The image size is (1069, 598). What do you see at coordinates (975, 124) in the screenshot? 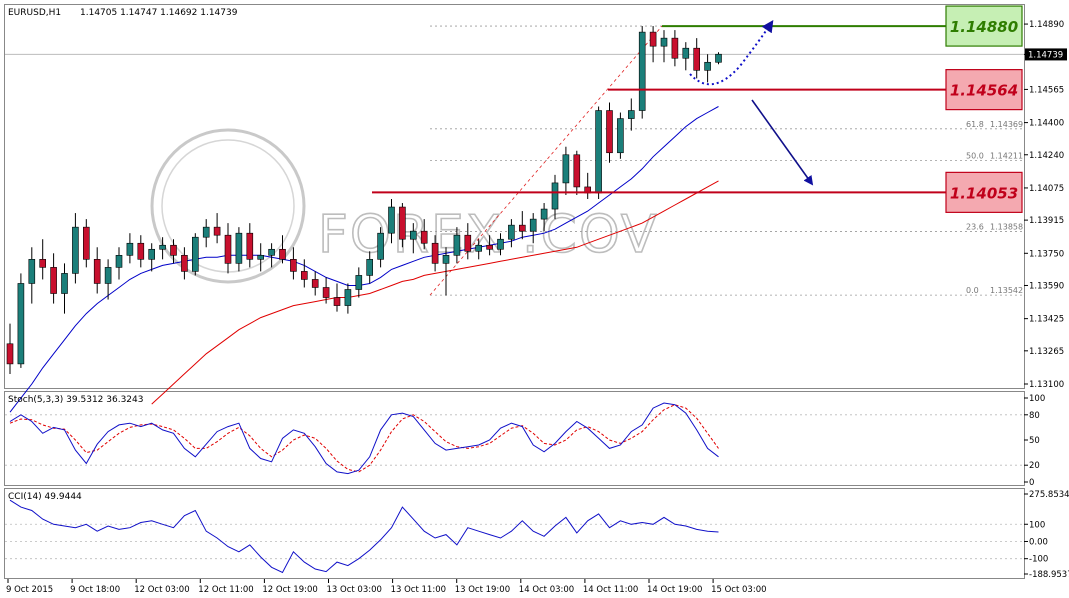
I see `fib-ratio-label: 61.8` at bounding box center [975, 124].